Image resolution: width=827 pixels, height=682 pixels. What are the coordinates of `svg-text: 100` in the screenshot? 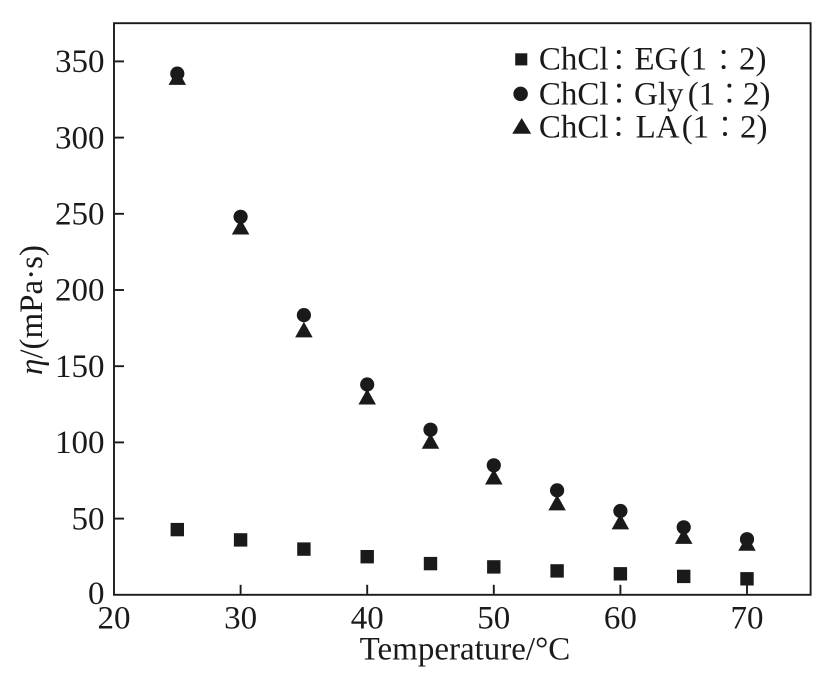 It's located at (80, 443).